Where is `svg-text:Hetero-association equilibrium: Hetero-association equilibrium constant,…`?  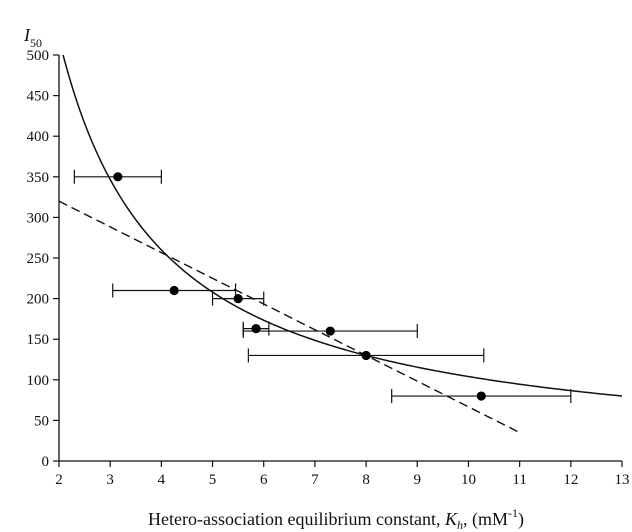
svg-text:Hetero-association equilibrium: Hetero-association equilibrium constant,… is located at coordinates (336, 519).